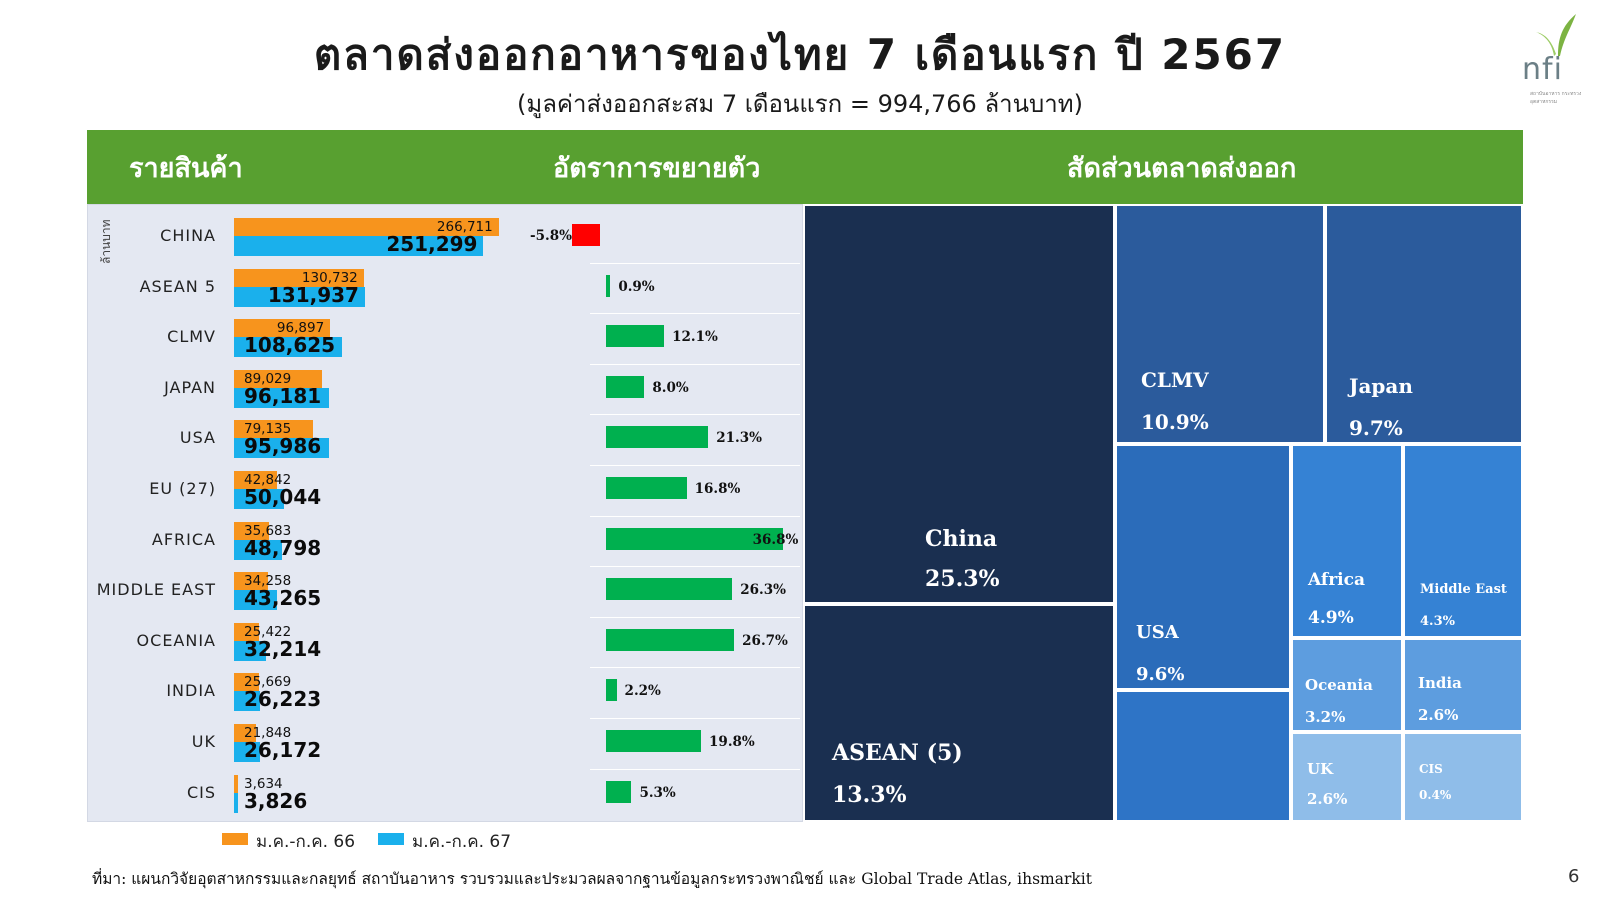  Describe the element at coordinates (283, 598) in the screenshot. I see `value-label-2567: 43,265` at that location.